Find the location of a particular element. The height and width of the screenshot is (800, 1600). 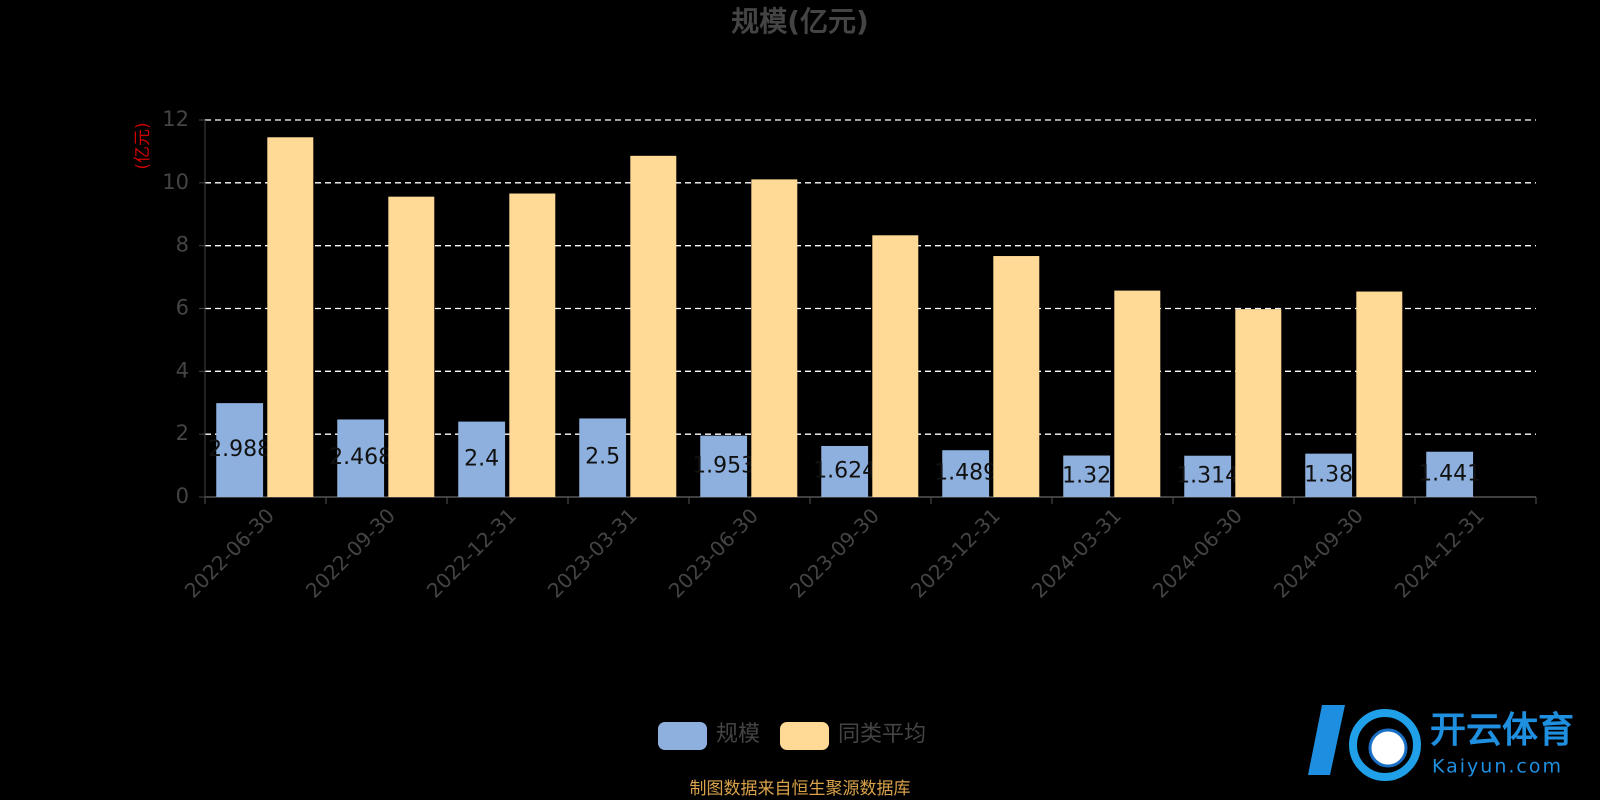

x-tick-label: 2024-06-30 is located at coordinates (1197, 552).